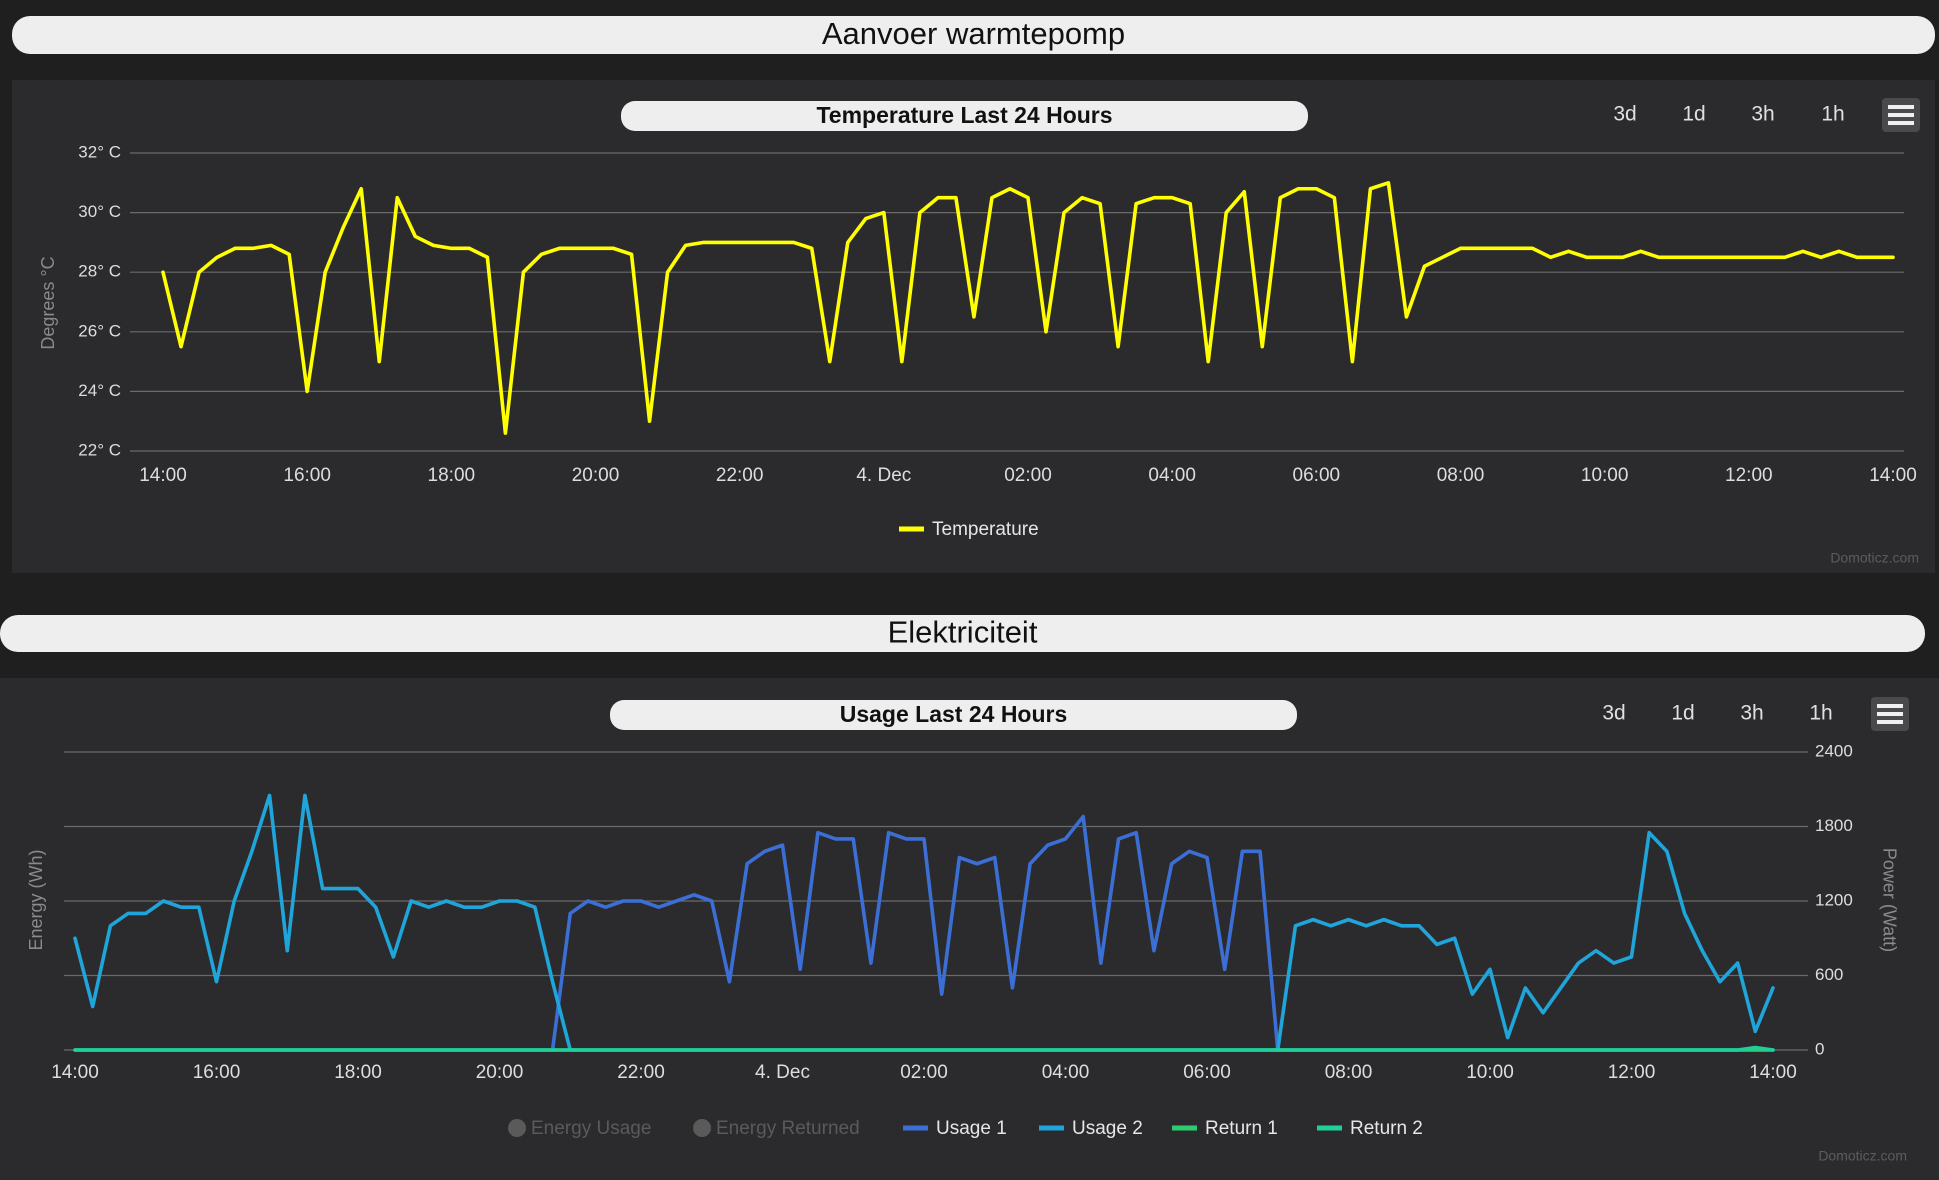 This screenshot has height=1180, width=1939. I want to click on y-tick-label: 32° C, so click(99, 151).